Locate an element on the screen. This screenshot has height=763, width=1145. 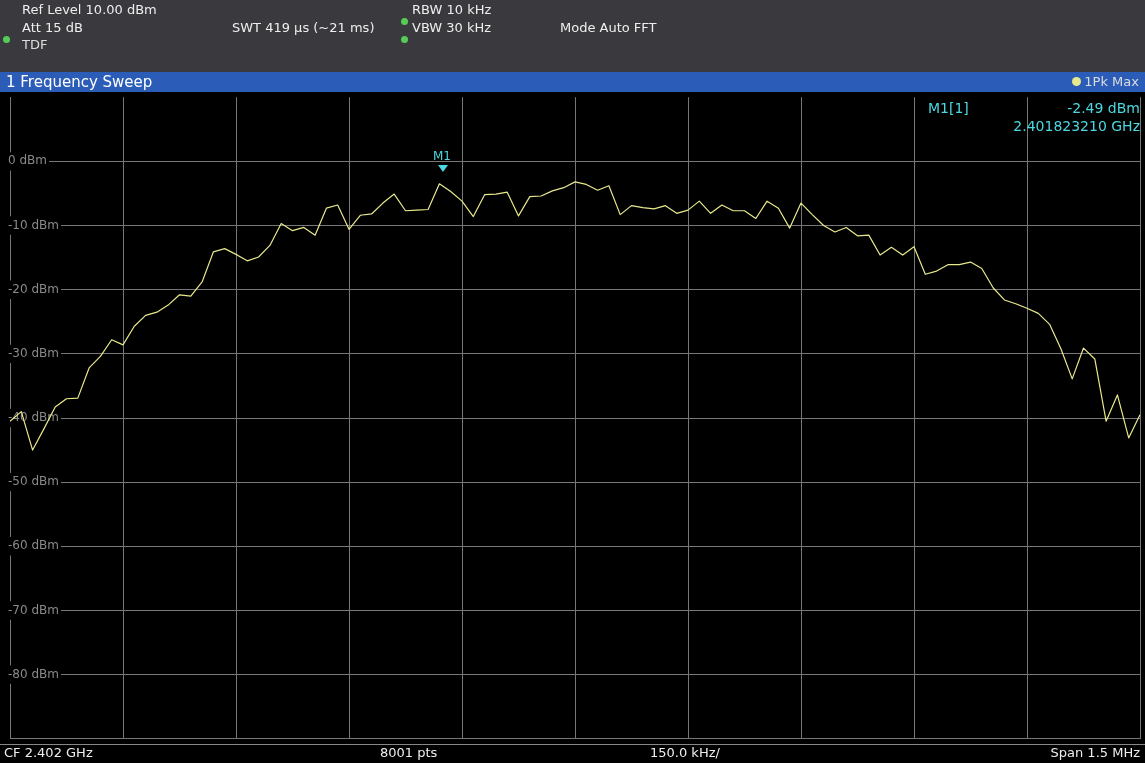
text: Span 1.5 MHz is located at coordinates (1095, 752).